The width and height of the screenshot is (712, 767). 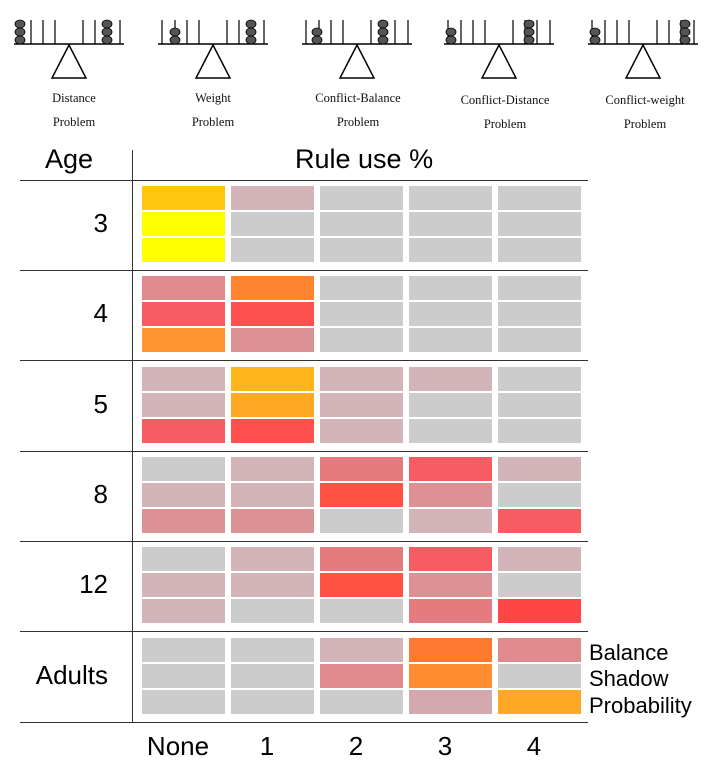 I want to click on problem-name: Conflict-Distance, so click(x=505, y=100).